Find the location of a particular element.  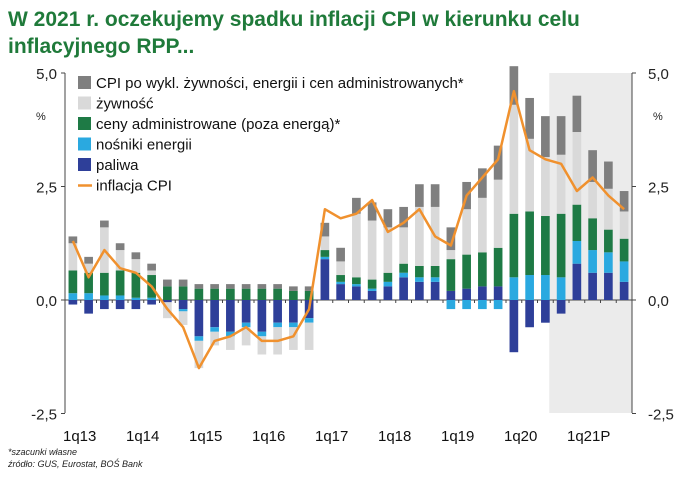

bar-core-1q21 is located at coordinates (577, 114).